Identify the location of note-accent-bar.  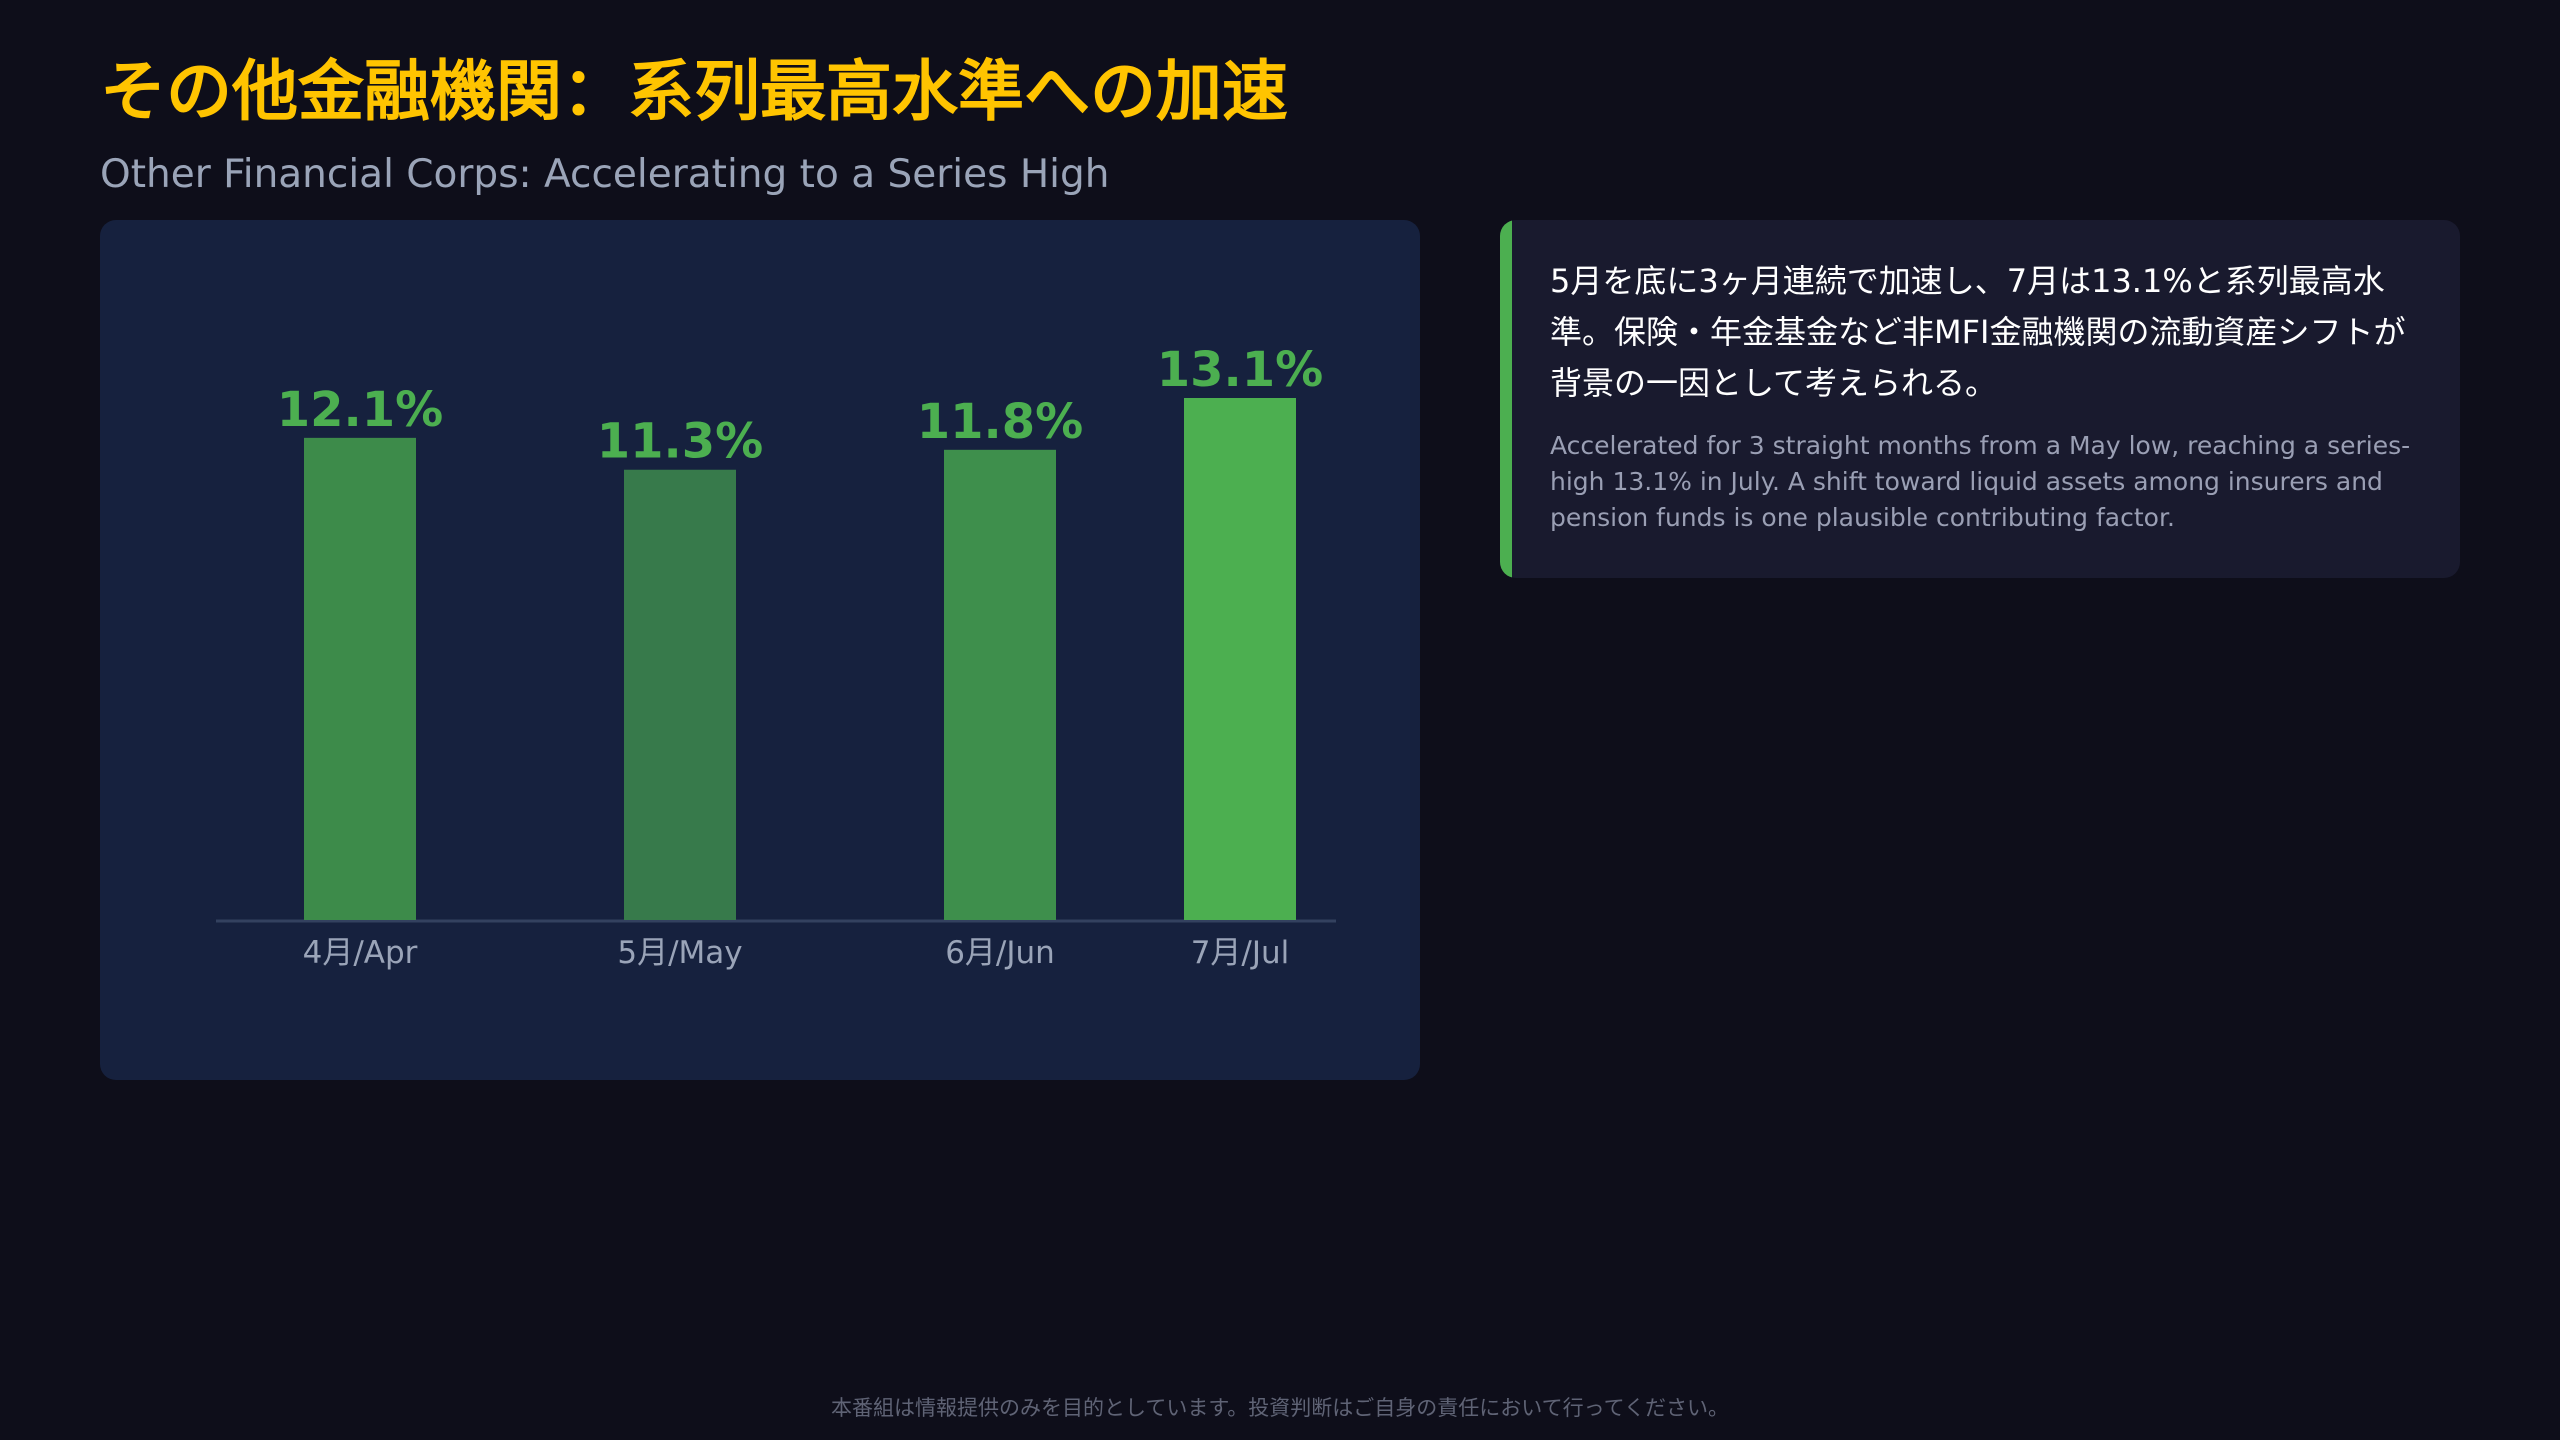
(1506, 399).